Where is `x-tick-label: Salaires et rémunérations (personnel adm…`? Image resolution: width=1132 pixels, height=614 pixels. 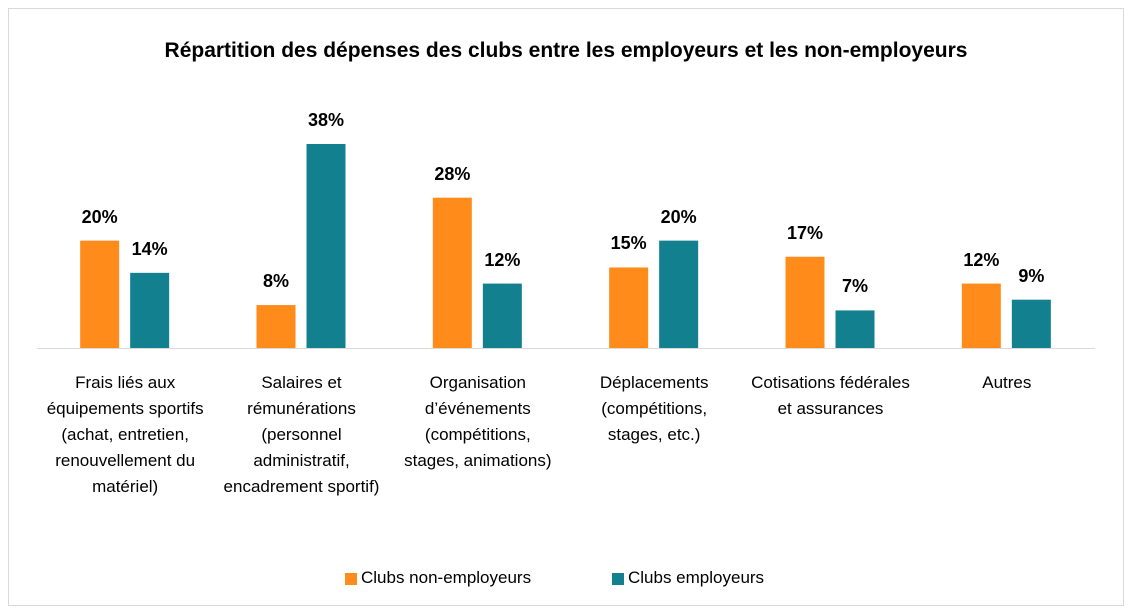 x-tick-label: Salaires et rémunérations (personnel adm… is located at coordinates (301, 434).